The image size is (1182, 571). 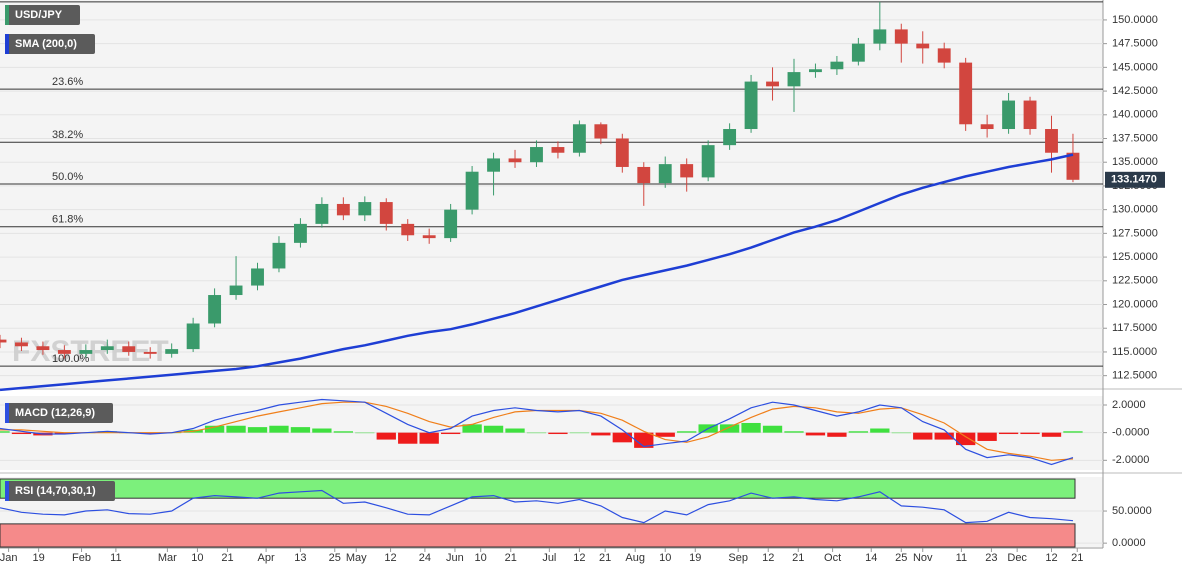 What do you see at coordinates (538, 535) in the screenshot?
I see `oversold-zone` at bounding box center [538, 535].